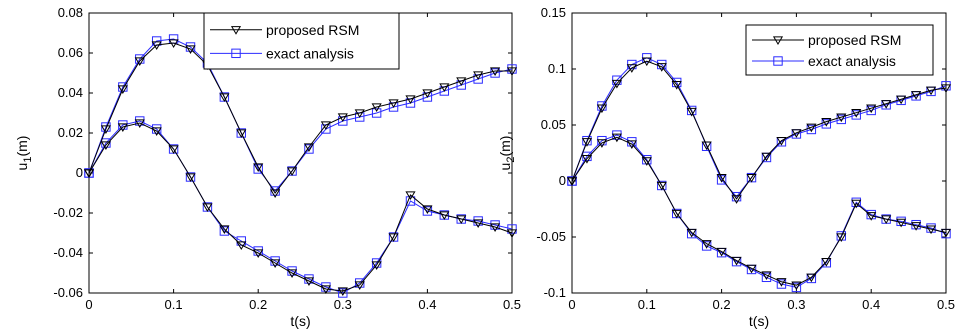  What do you see at coordinates (553, 124) in the screenshot?
I see `chart-2-y-tick-label: 0.05` at bounding box center [553, 124].